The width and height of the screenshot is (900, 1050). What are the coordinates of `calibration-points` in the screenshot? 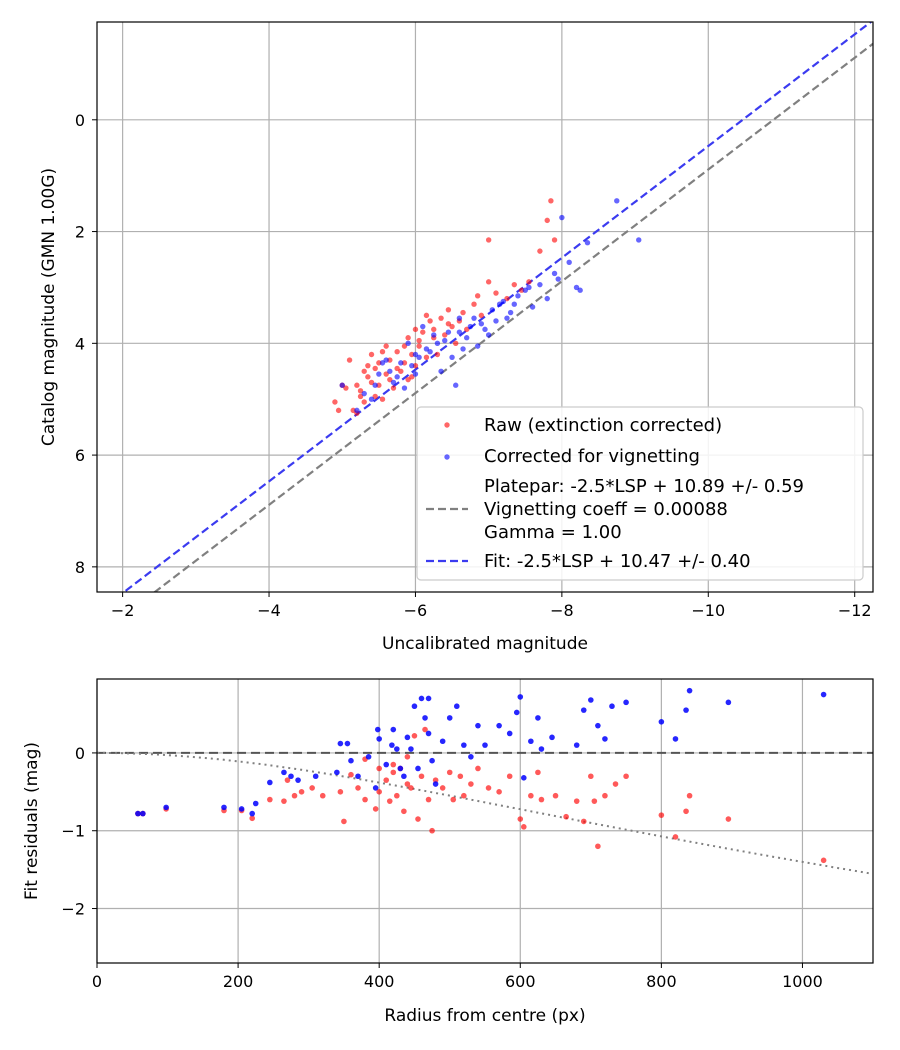 It's located at (487, 307).